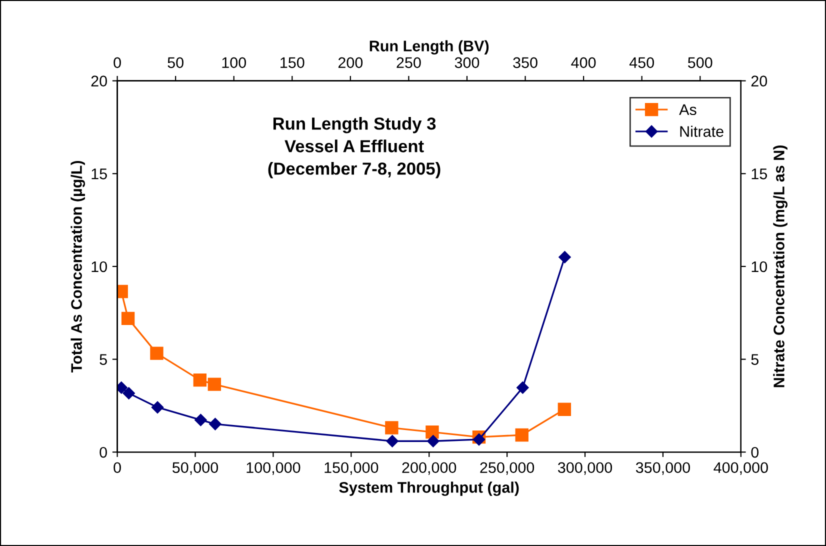 Image resolution: width=826 pixels, height=546 pixels. Describe the element at coordinates (507, 468) in the screenshot. I see `x-tick-label: 250,000` at that location.